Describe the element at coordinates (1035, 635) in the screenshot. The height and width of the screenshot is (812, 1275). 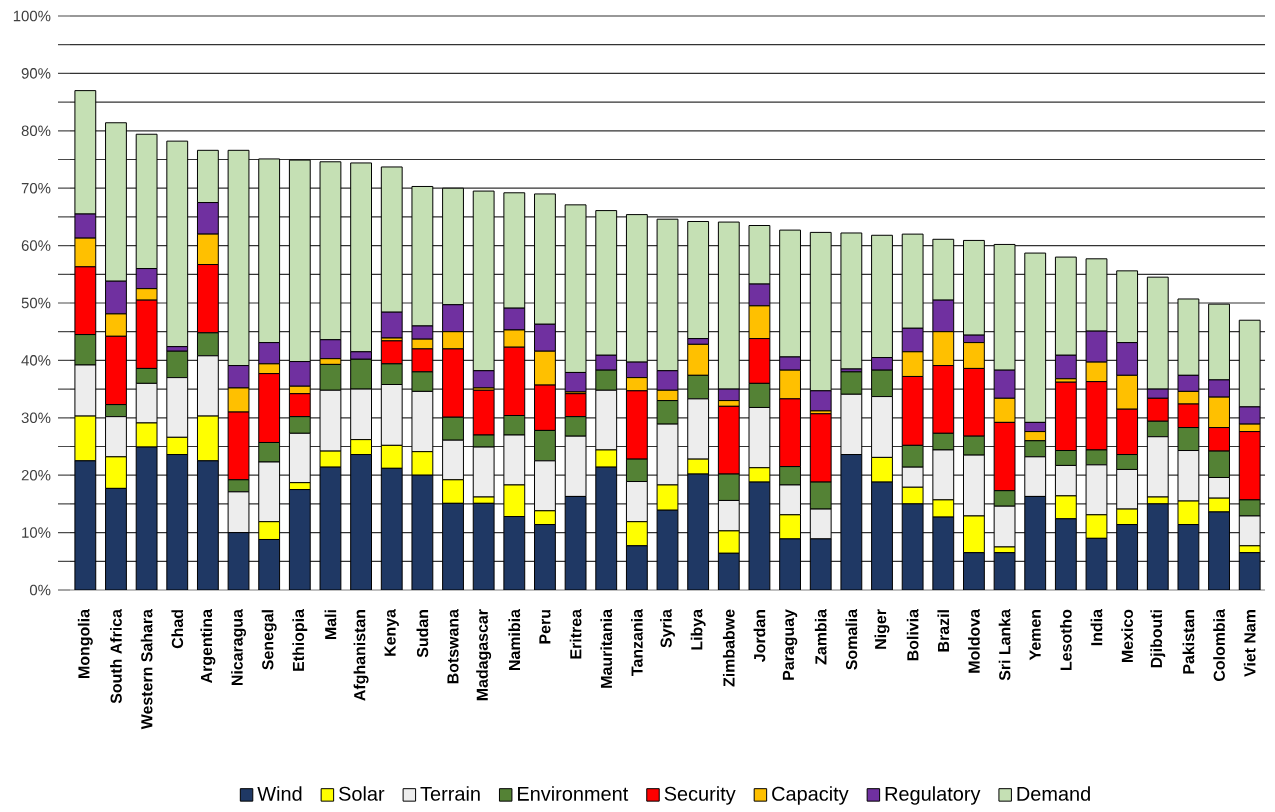
I see `x-tick-label: Yemen` at that location.